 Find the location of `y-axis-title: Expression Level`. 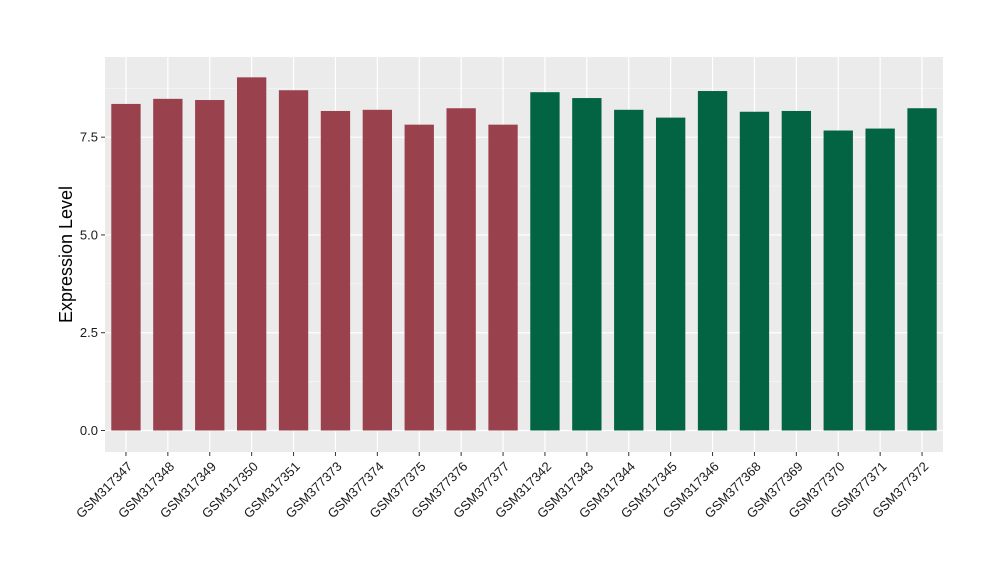

y-axis-title: Expression Level is located at coordinates (66, 254).